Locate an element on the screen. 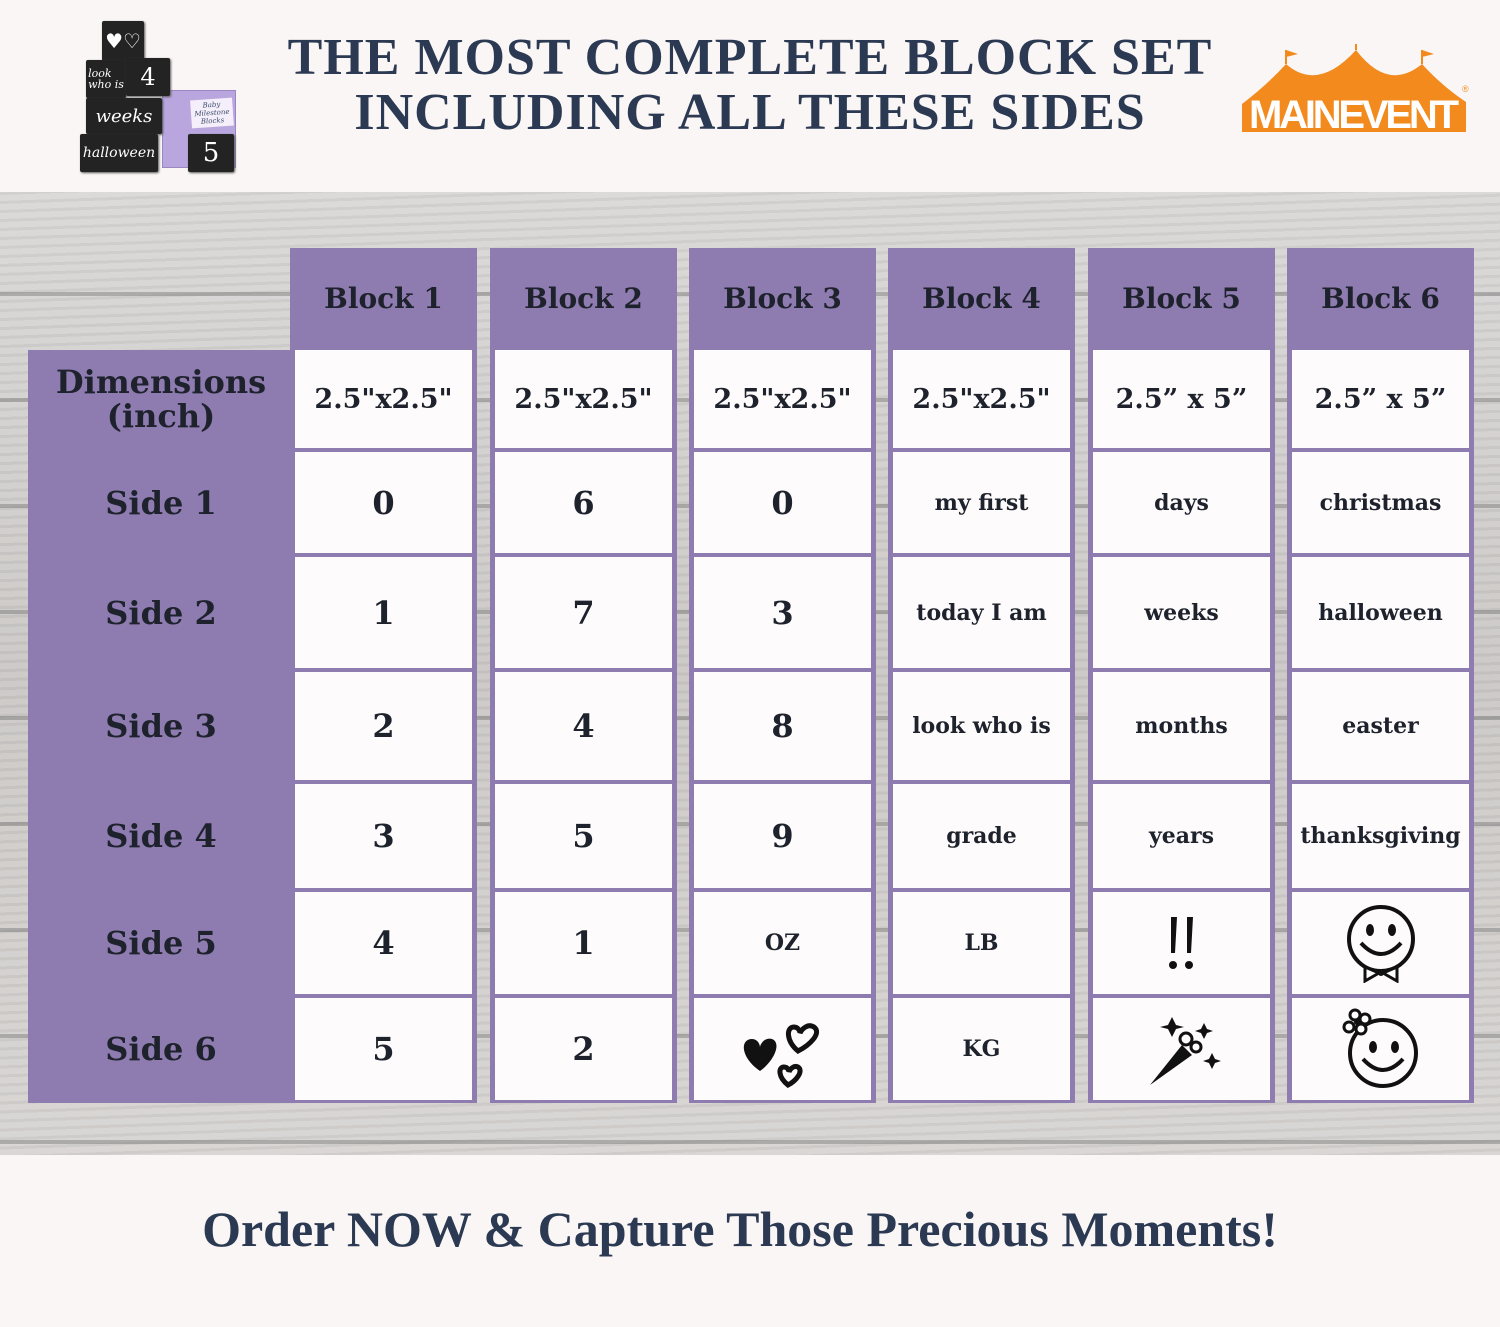 This screenshot has width=1500, height=1327. block-column-5: Block 5 2.5” x 5” days weeks months years is located at coordinates (1181, 675).